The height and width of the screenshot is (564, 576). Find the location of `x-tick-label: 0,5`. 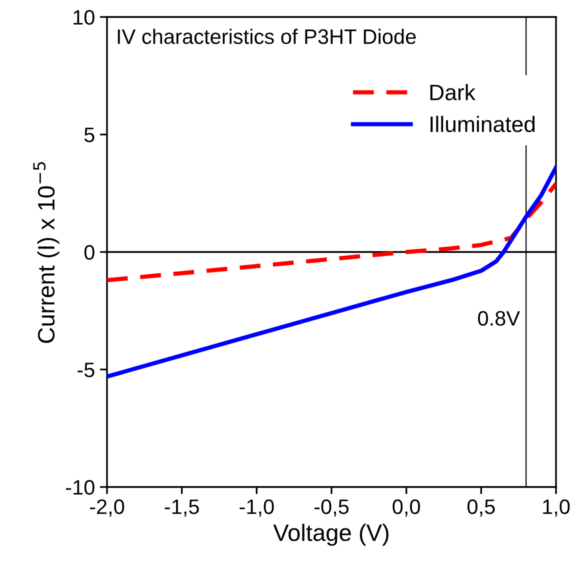

x-tick-label: 0,5 is located at coordinates (481, 508).